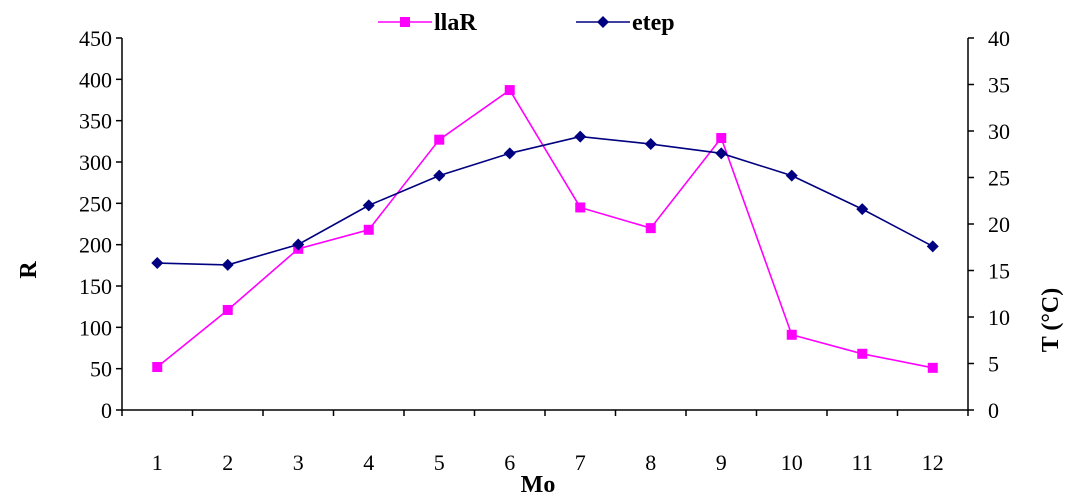 This screenshot has height=500, width=1080. I want to click on left-tick-label: 350, so click(95, 121).